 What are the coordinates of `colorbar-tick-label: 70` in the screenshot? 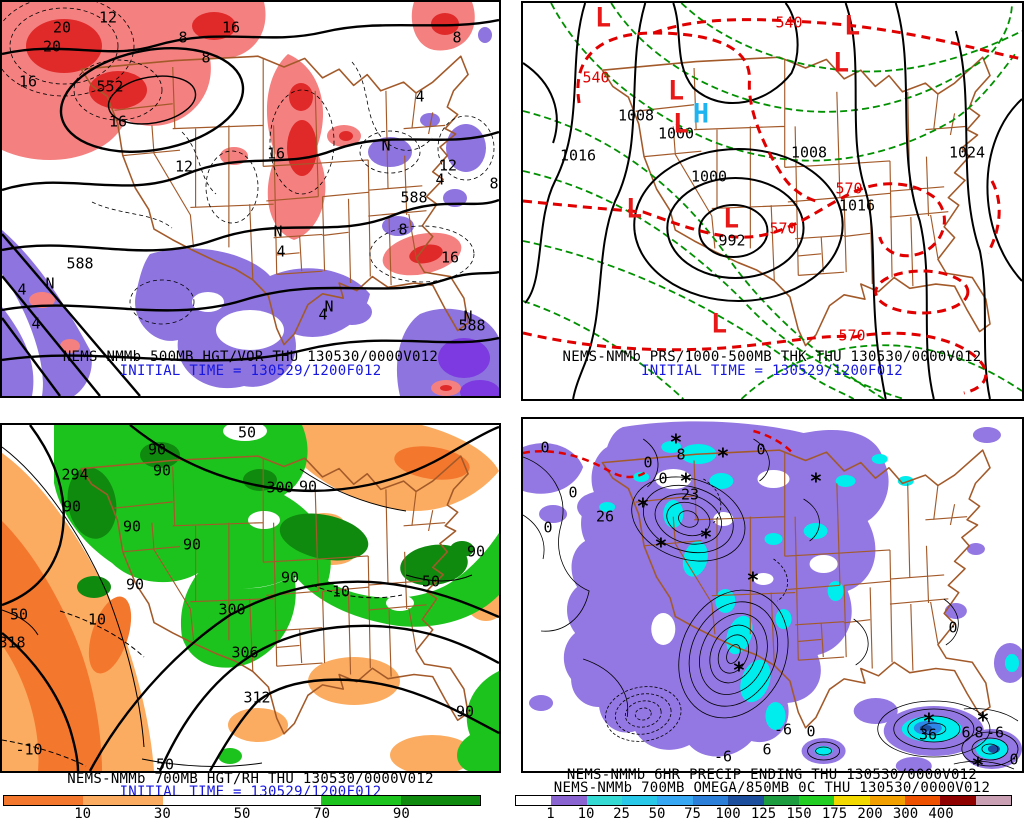 It's located at (322, 812).